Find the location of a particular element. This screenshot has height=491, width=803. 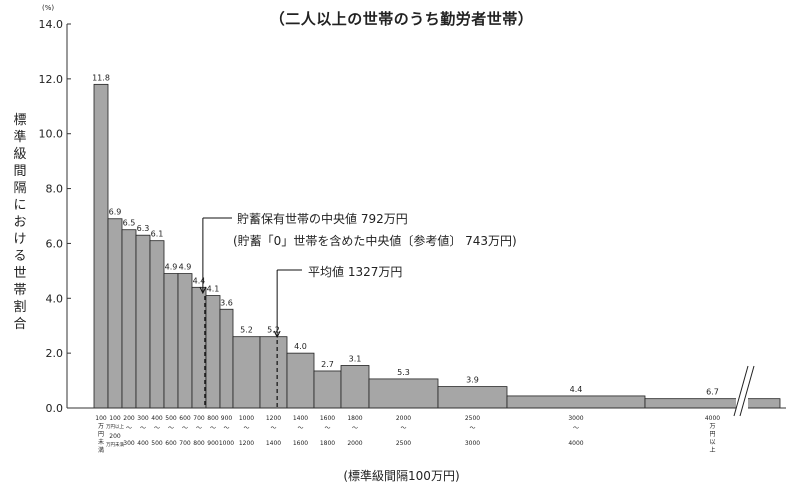

bar-value-label: 4.1 is located at coordinates (213, 289).